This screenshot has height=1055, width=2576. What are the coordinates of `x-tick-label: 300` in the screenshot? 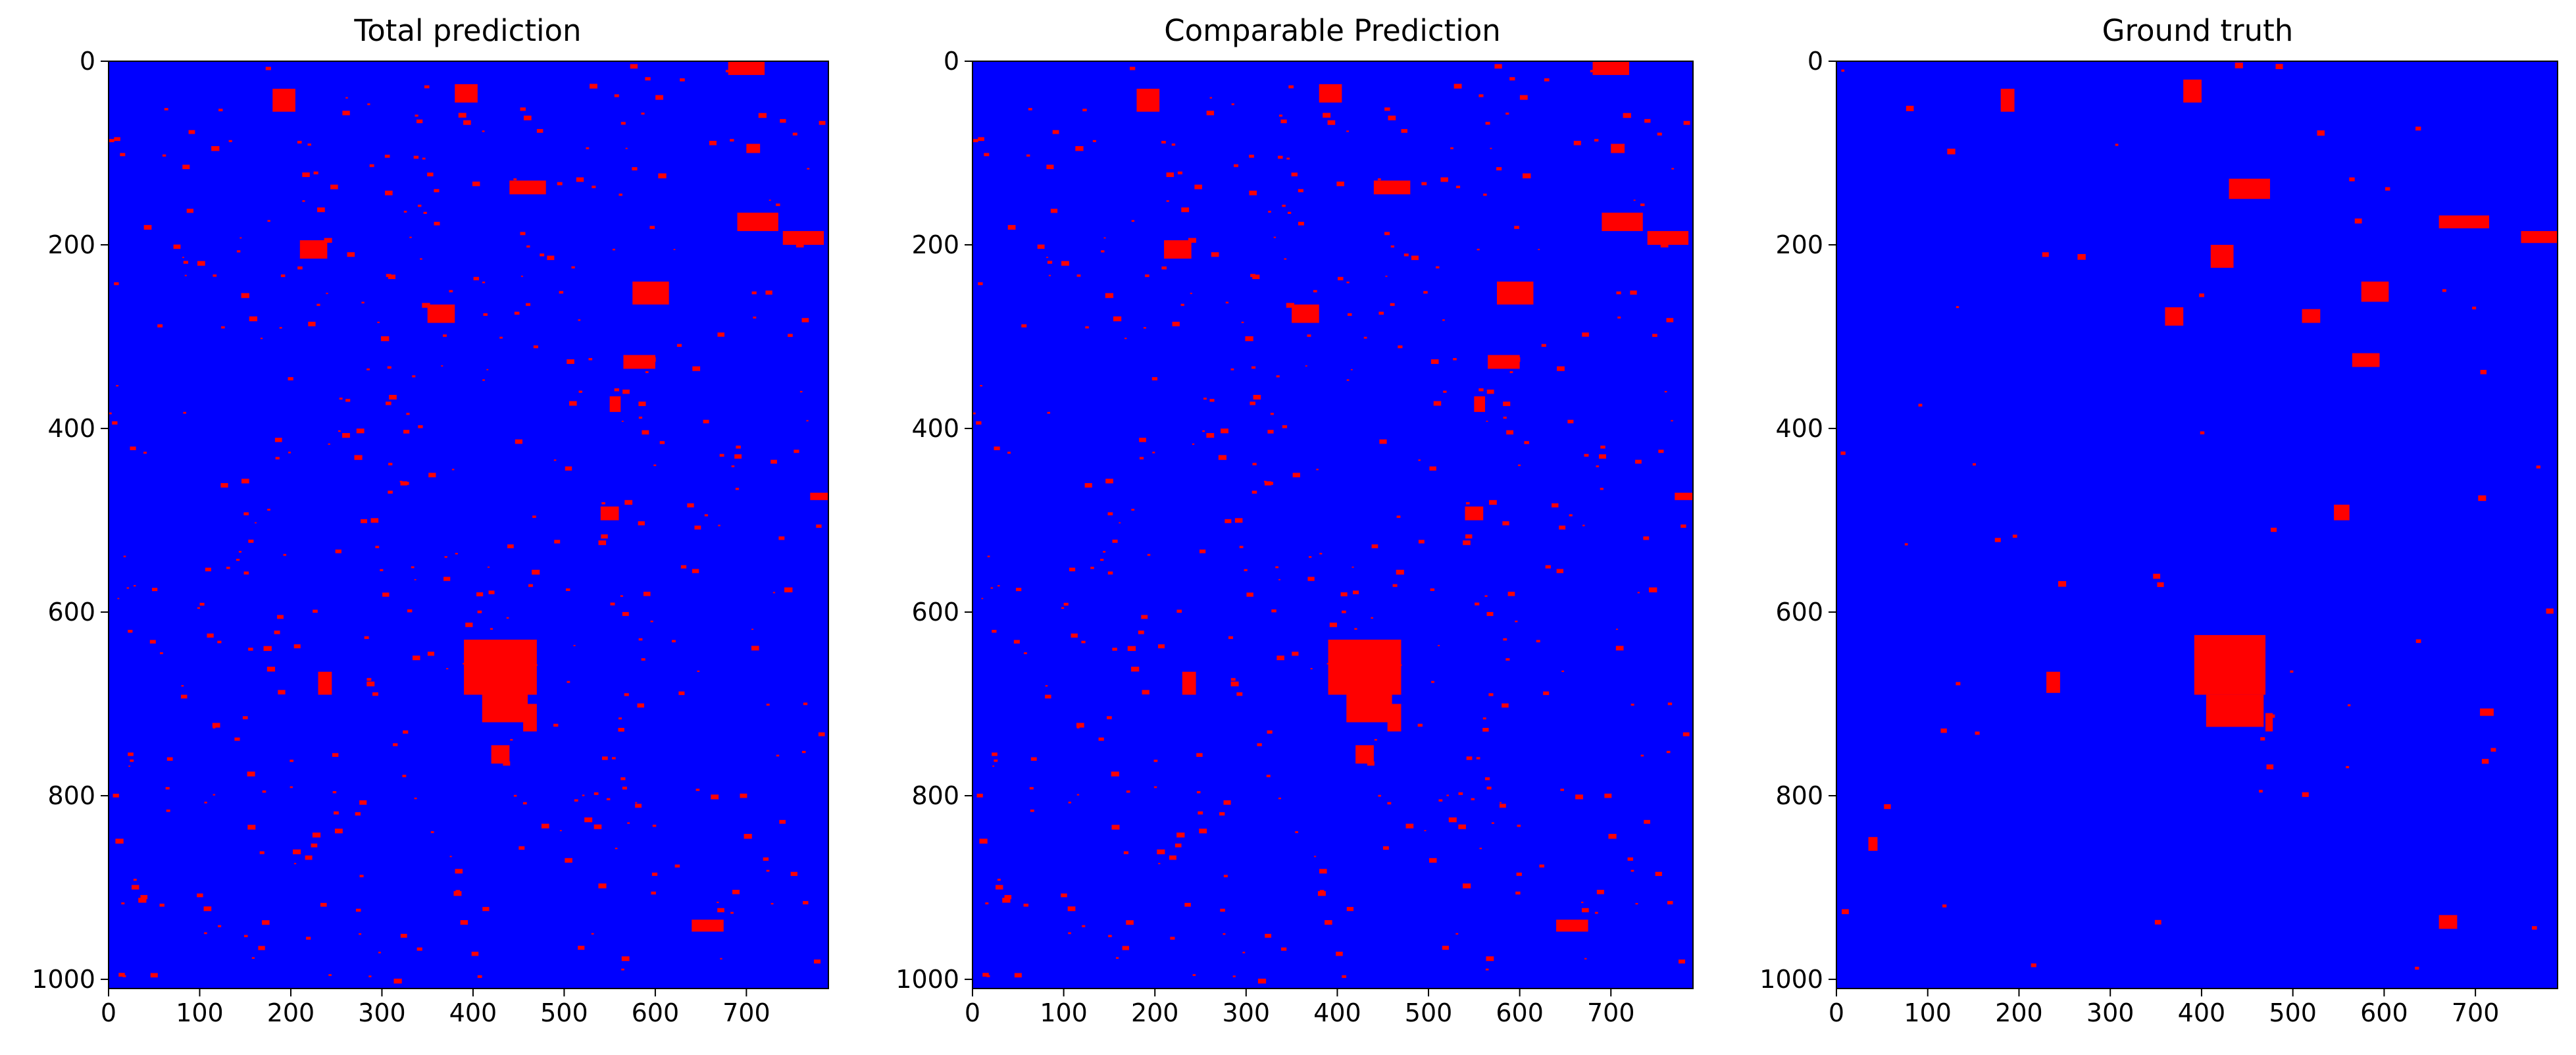 It's located at (1247, 1013).